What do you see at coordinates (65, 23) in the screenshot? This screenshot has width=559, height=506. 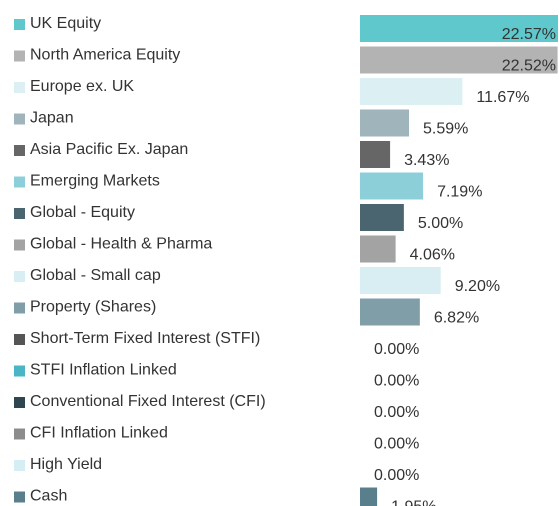 I see `category-label: UK Equity` at bounding box center [65, 23].